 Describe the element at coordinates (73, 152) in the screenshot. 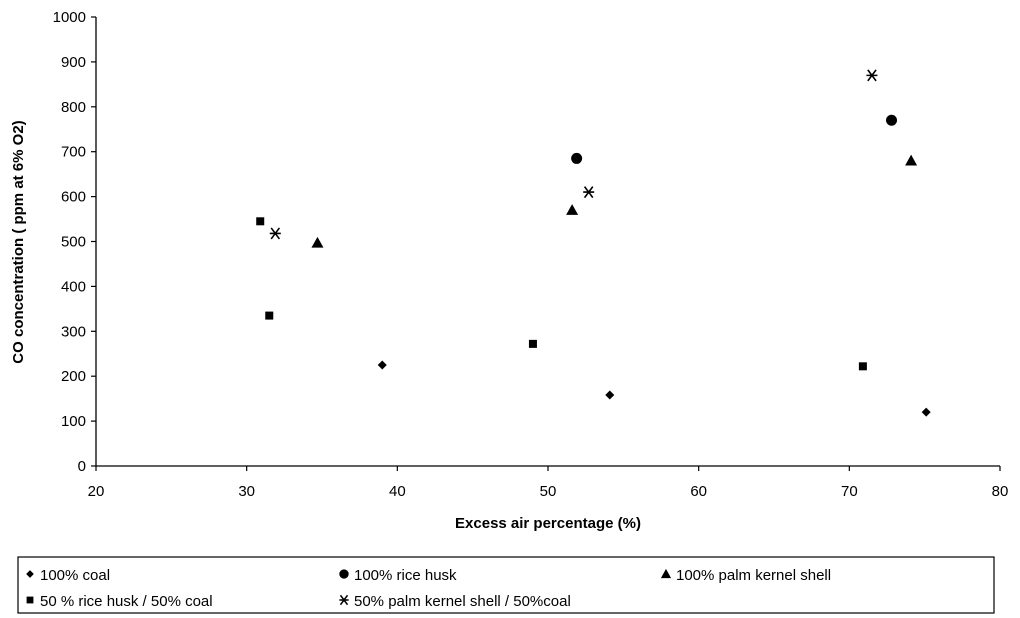

I see `y-tick-label: 700` at that location.